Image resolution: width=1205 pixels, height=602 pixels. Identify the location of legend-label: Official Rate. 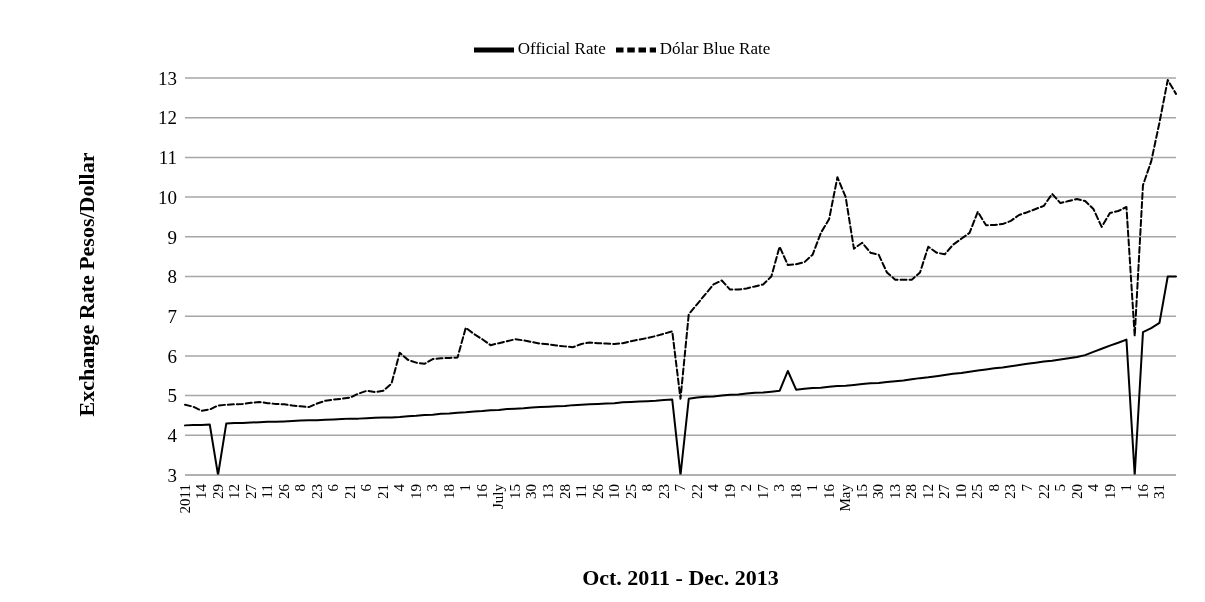
(561, 48).